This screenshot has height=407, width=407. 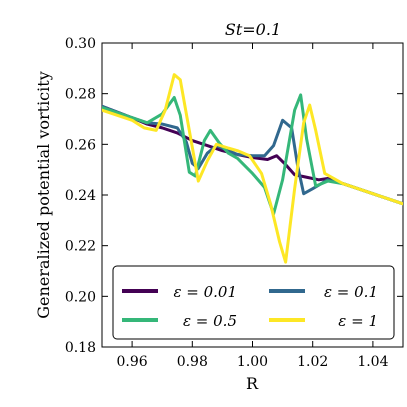 What do you see at coordinates (351, 292) in the screenshot?
I see `legend-label: ε = 0.1` at bounding box center [351, 292].